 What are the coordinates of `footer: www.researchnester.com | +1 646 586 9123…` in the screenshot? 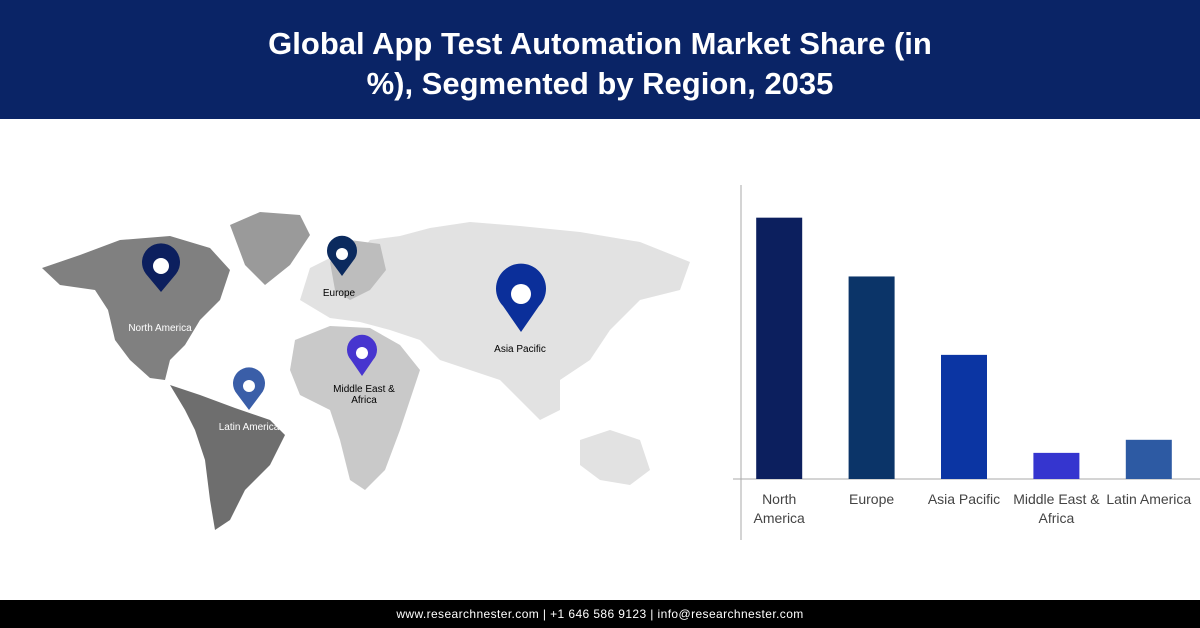 It's located at (600, 614).